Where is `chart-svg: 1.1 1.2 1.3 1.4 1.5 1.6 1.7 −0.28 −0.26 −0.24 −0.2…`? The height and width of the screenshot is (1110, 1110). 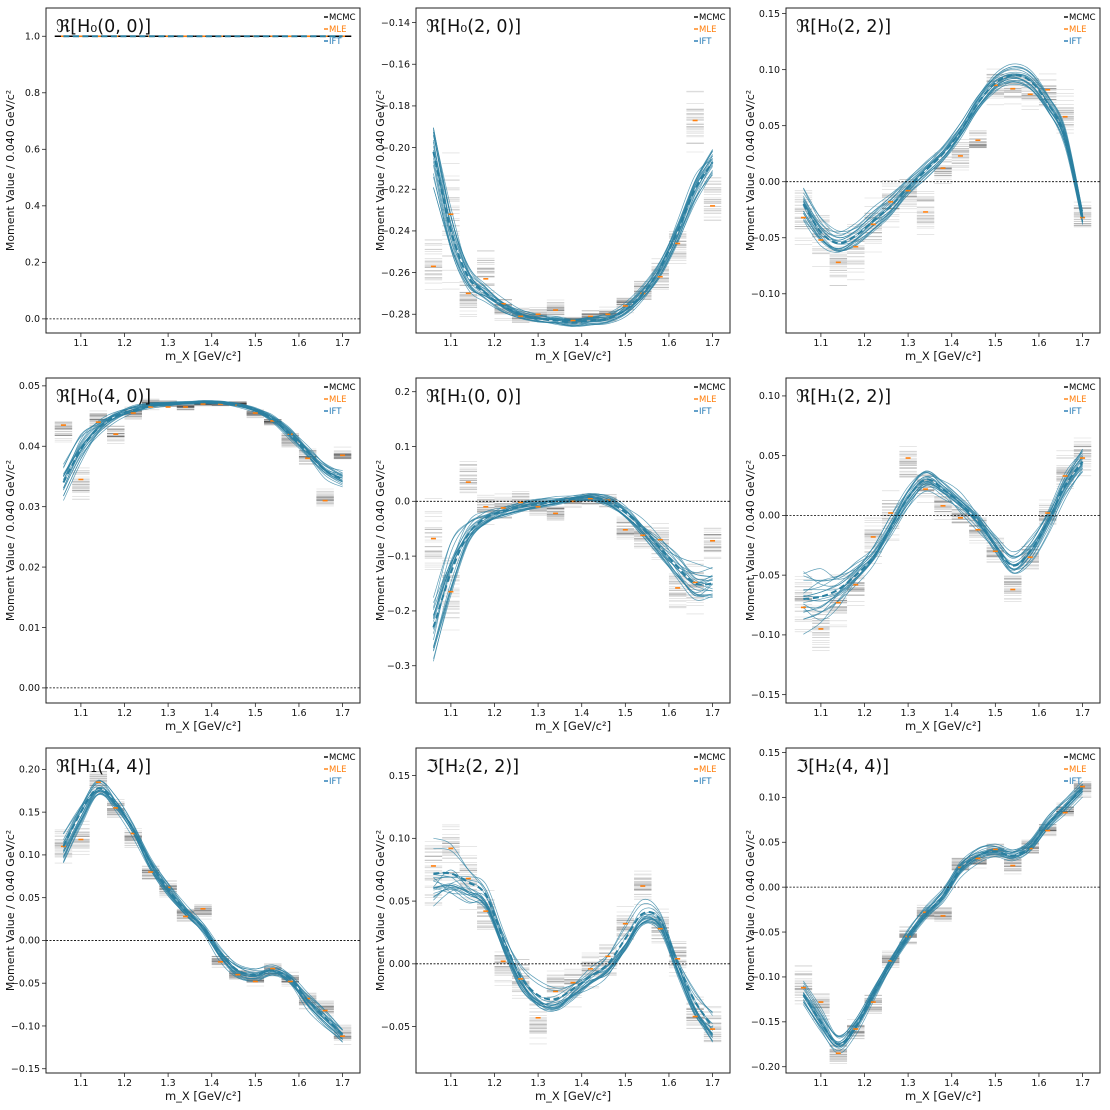 chart-svg: 1.1 1.2 1.3 1.4 1.5 1.6 1.7 −0.28 −0.26 −0.24 −0.2… is located at coordinates (552, 185).